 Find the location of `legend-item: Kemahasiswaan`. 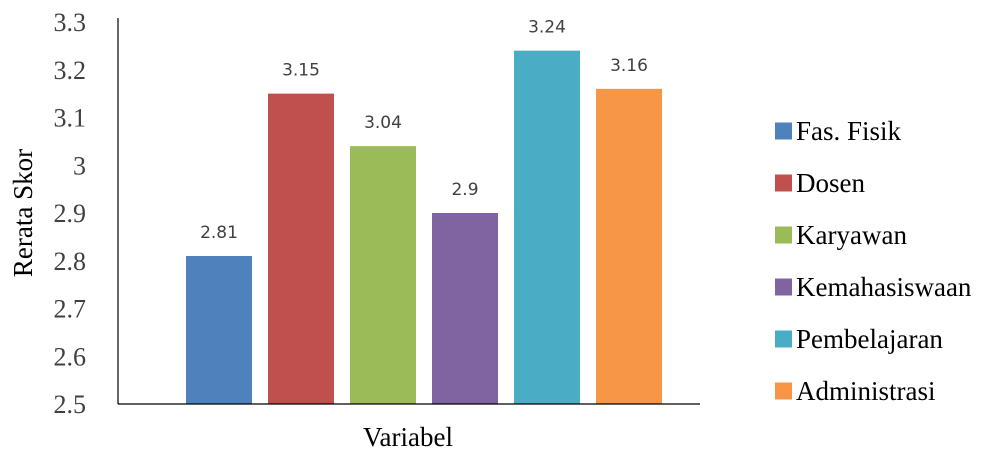

legend-item: Kemahasiswaan is located at coordinates (873, 287).